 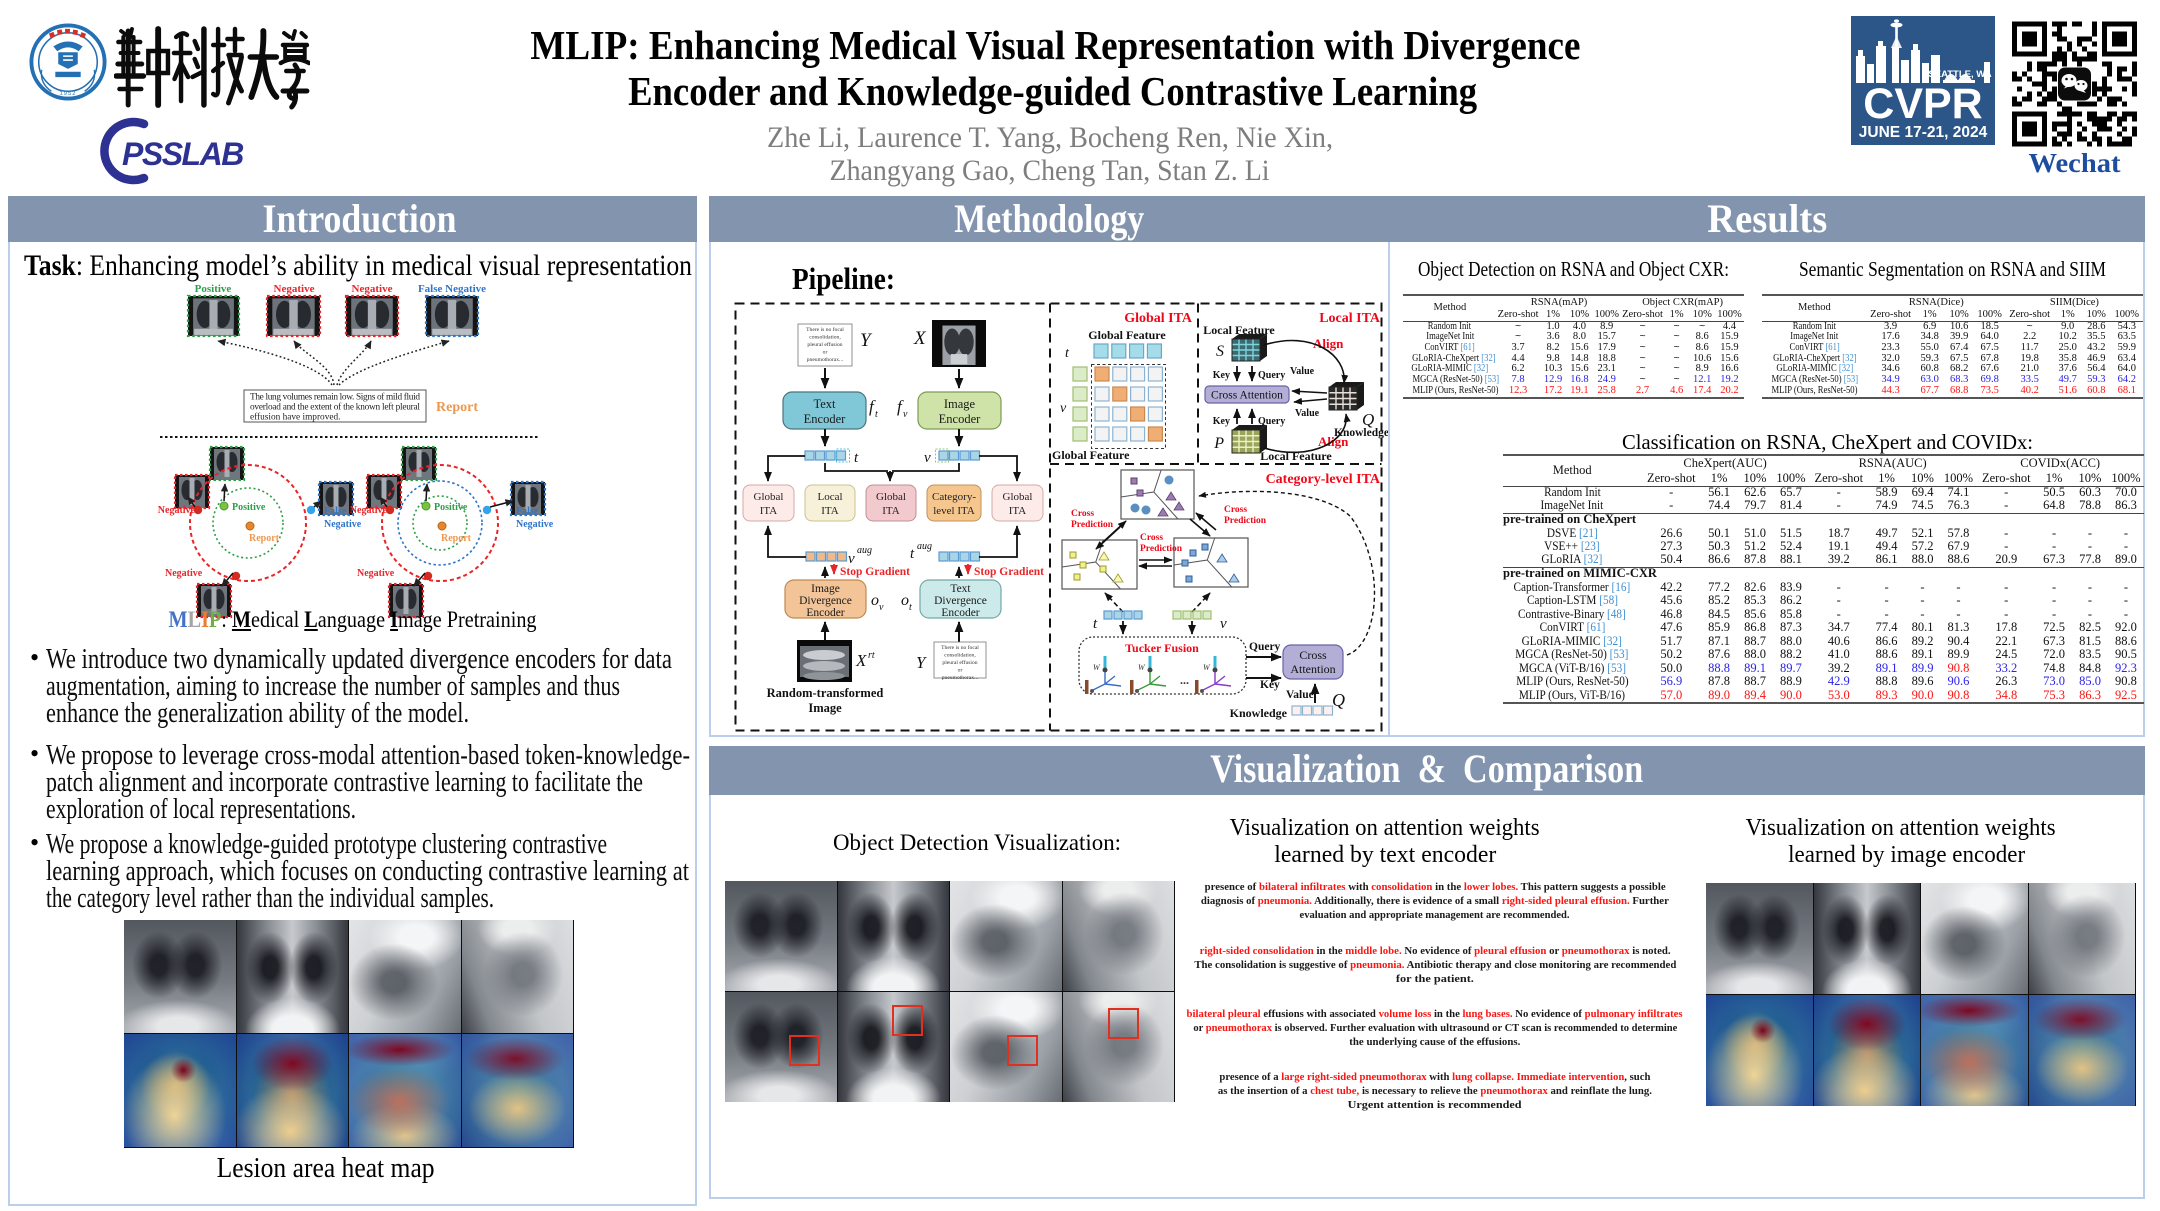 I want to click on svg-text: P, so click(x=1218, y=443).